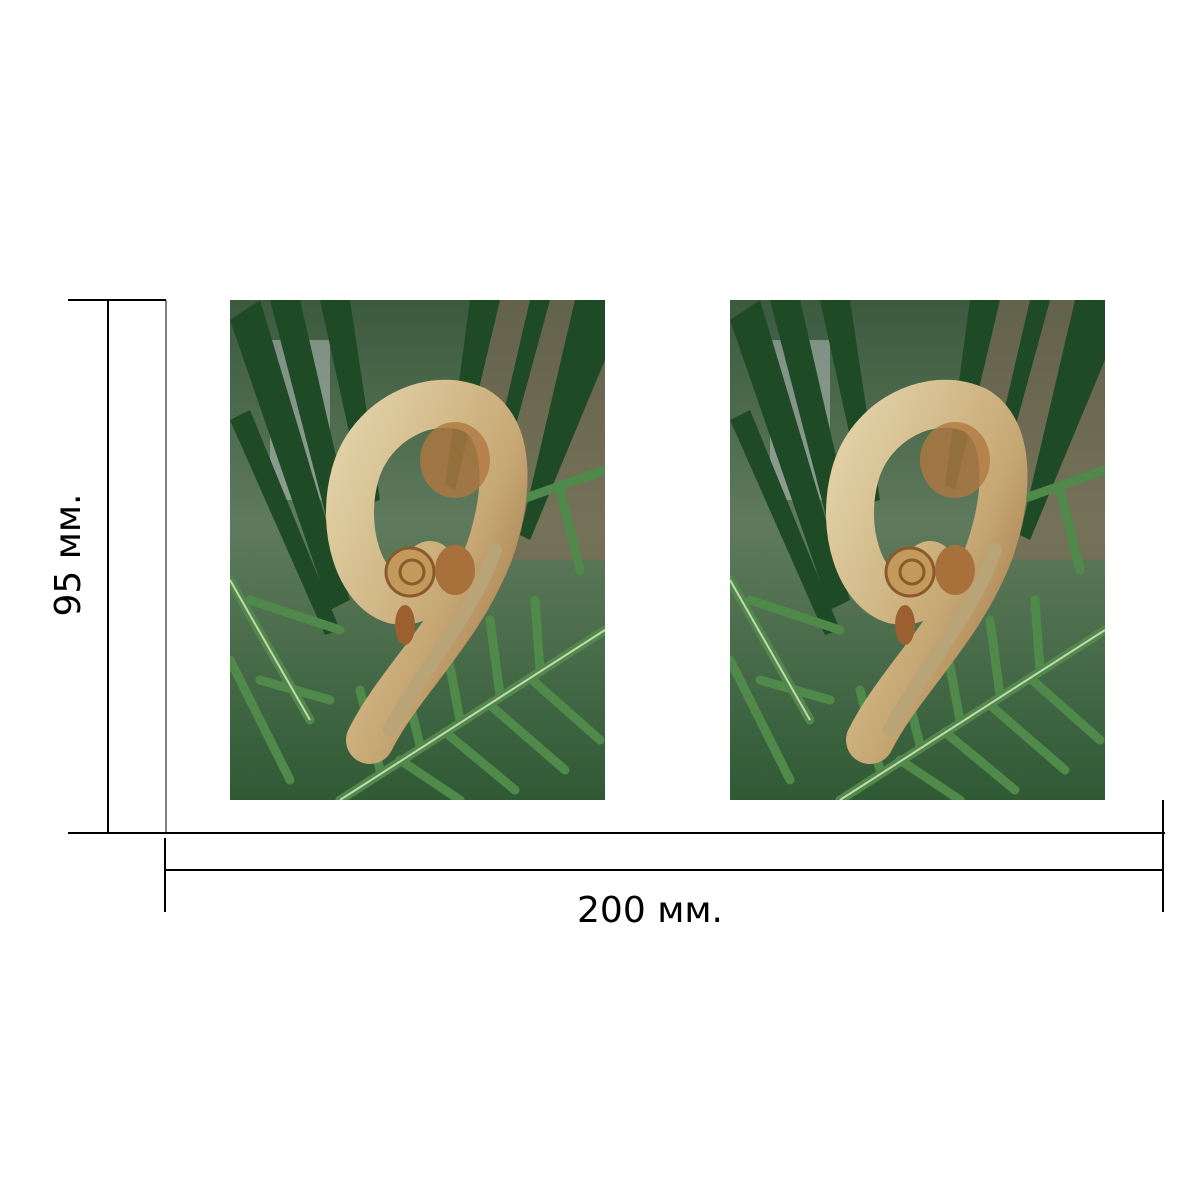 This screenshot has height=1204, width=1200. I want to click on width-dimension: 200 мм., so click(664, 865).